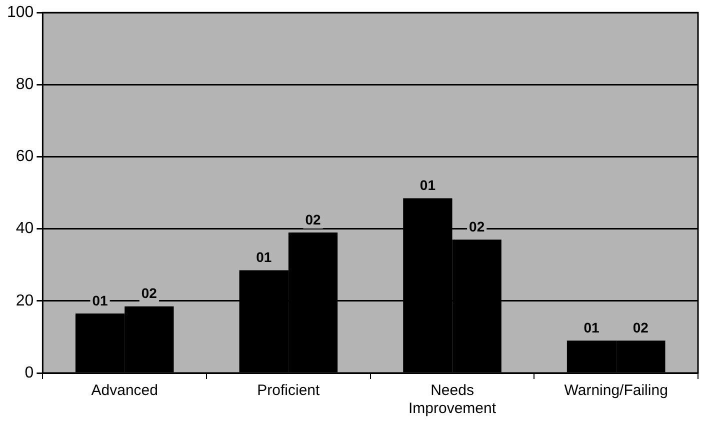 This screenshot has height=425, width=706. I want to click on x-tick-label: Advanced, so click(124, 391).